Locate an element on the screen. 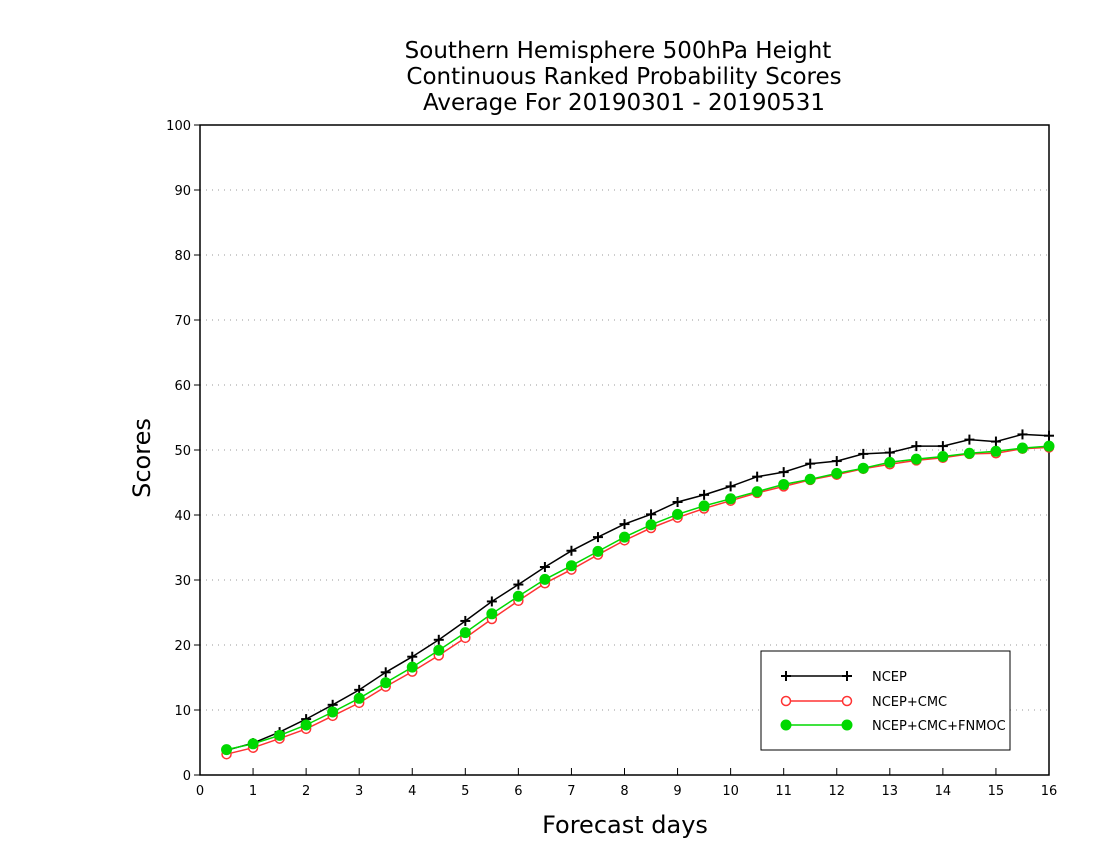 Image resolution: width=1100 pixels, height=850 pixels. x-axis-title: Forecast days is located at coordinates (625, 825).